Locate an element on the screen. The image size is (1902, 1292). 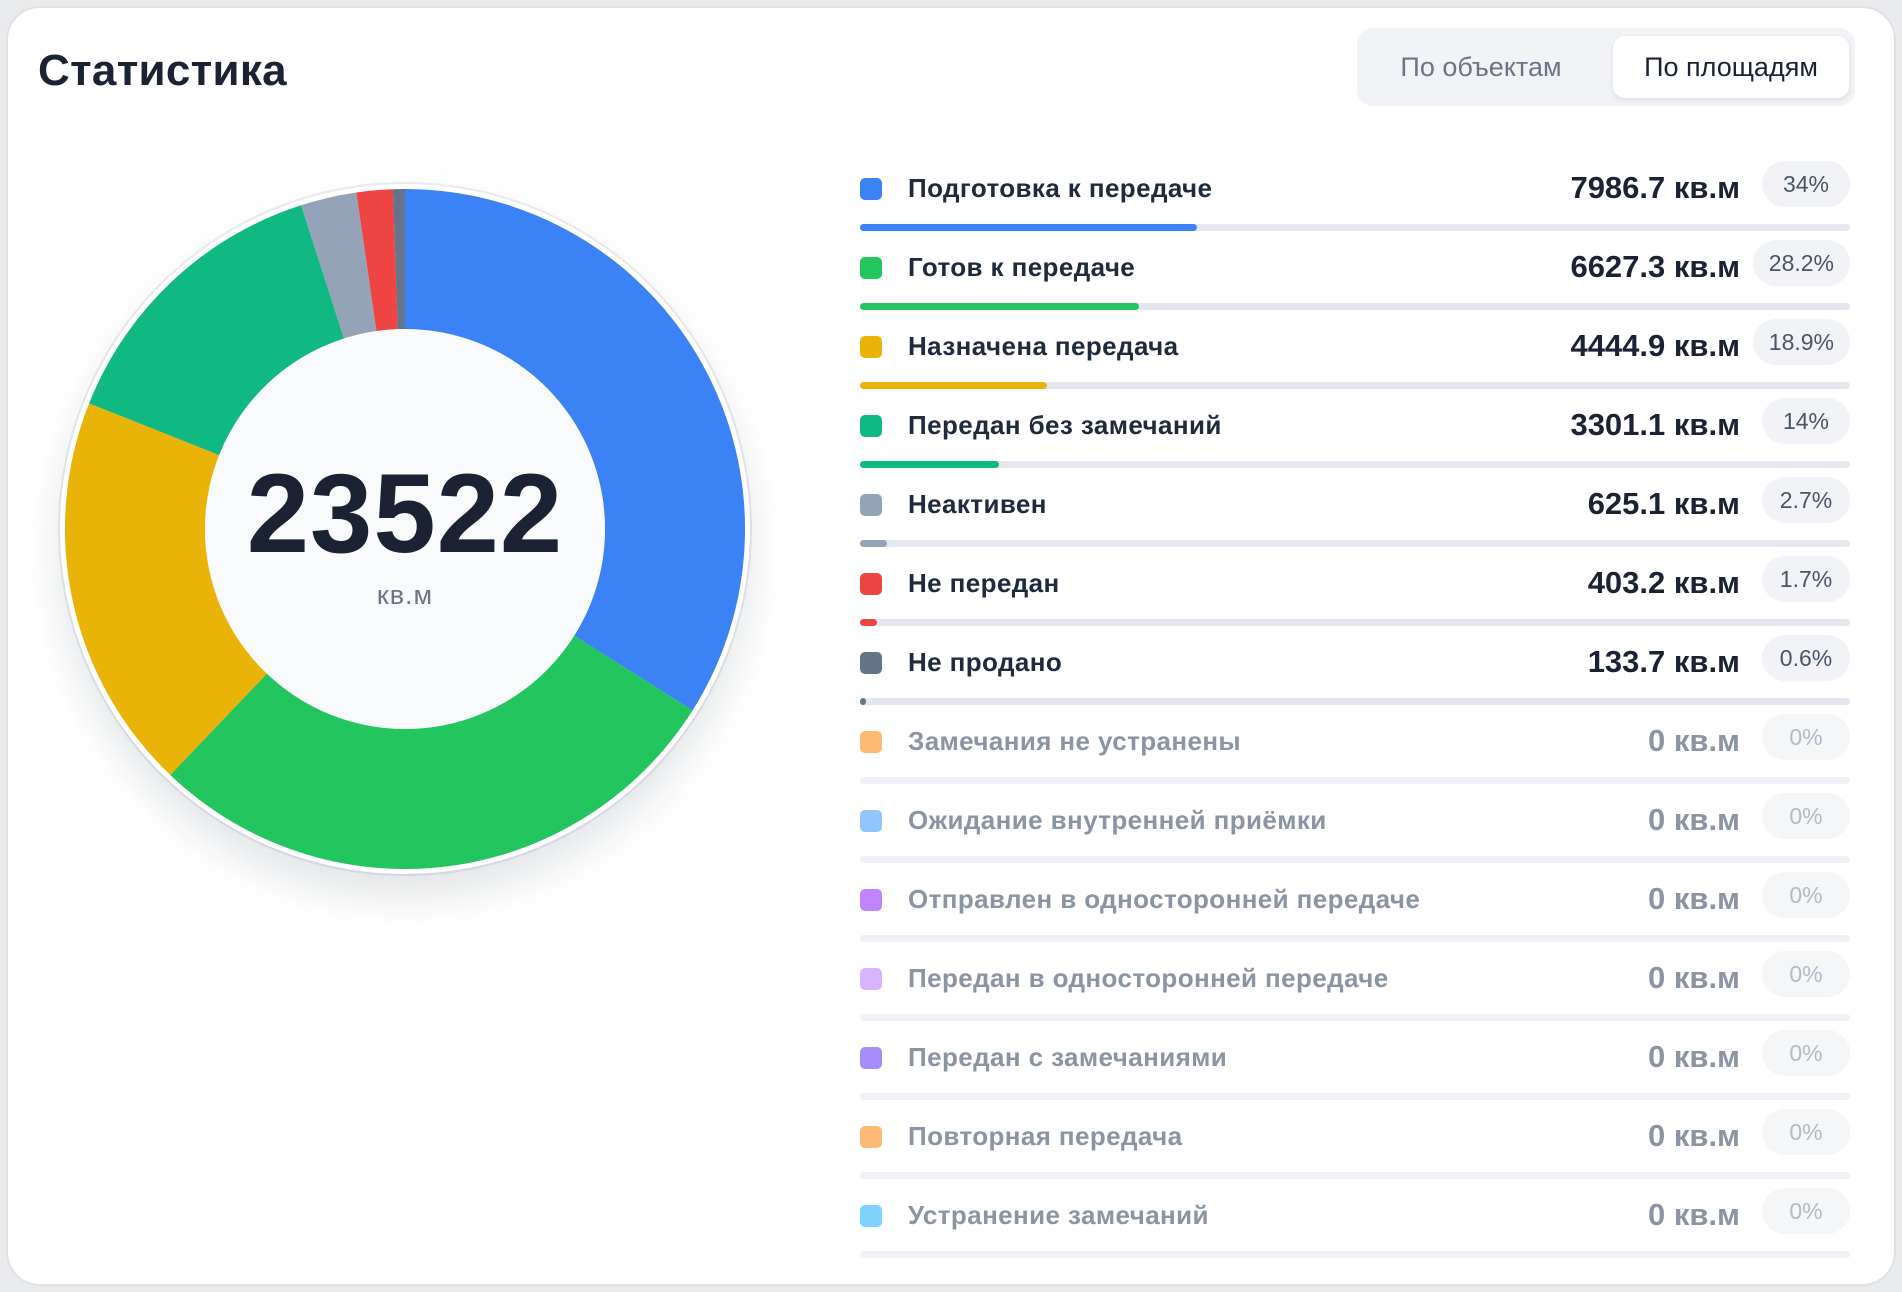
legend-value: 133.7 кв.м is located at coordinates (1663, 661).